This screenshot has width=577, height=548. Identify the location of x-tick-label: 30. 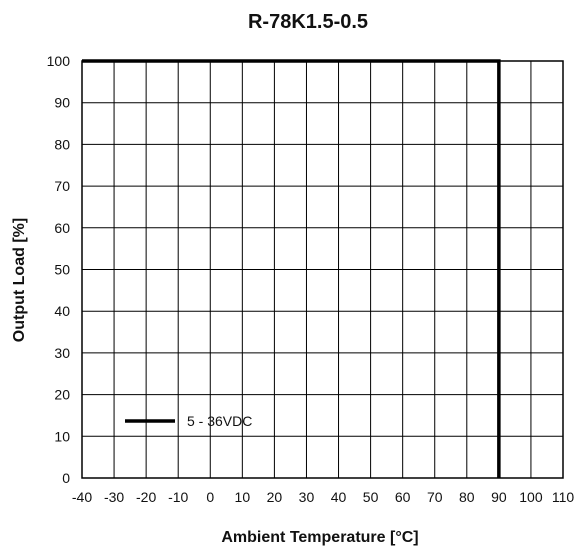
(307, 497).